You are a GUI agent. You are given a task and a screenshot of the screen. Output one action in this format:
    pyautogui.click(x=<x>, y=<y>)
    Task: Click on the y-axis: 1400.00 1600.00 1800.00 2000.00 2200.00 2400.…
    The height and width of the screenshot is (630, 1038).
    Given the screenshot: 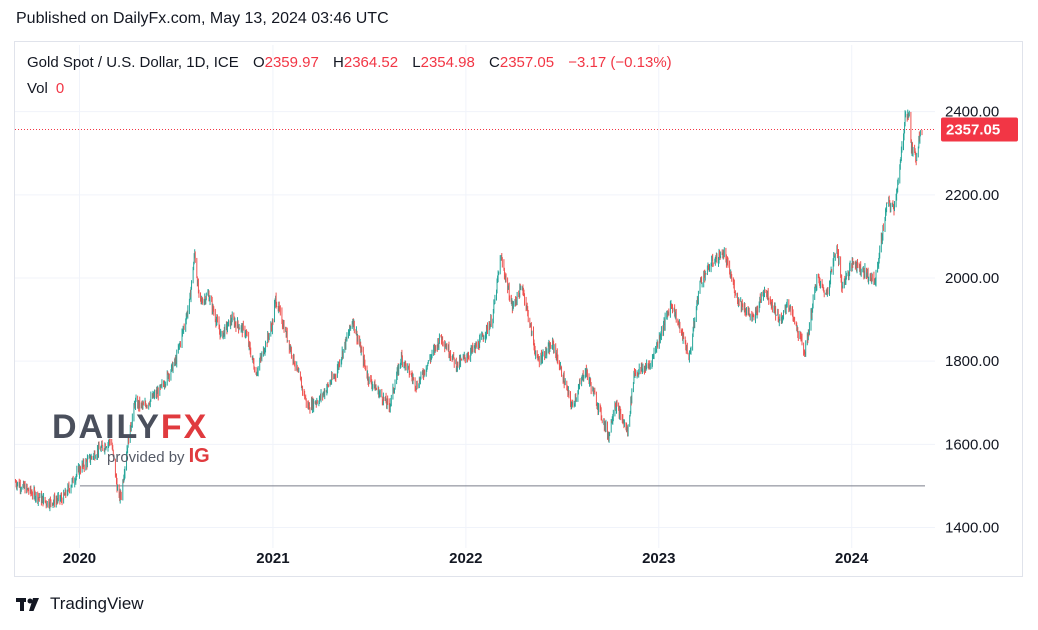 What is the action you would take?
    pyautogui.click(x=972, y=320)
    